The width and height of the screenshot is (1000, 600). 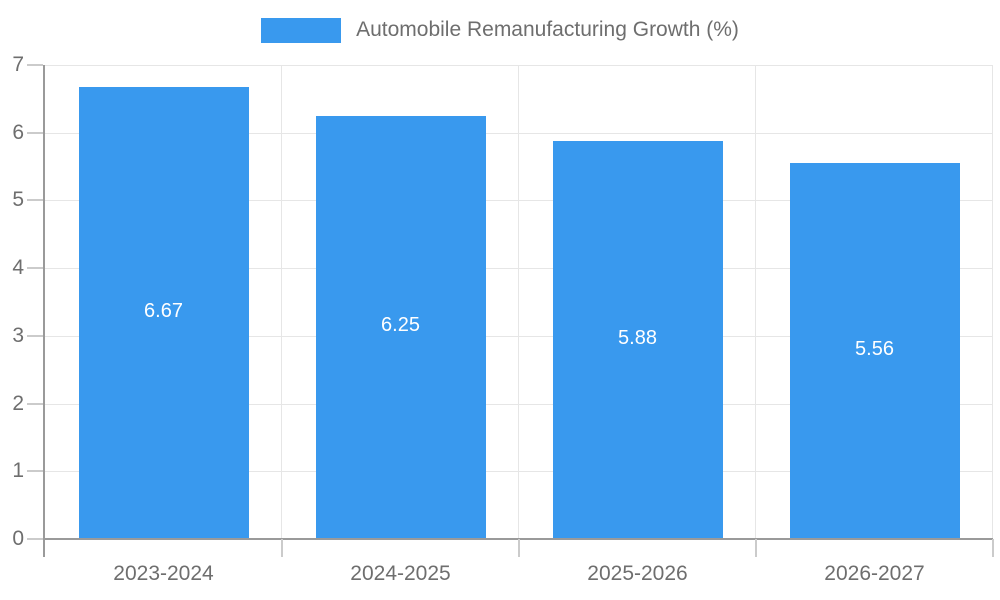 I want to click on bar-2023-2024: 6.67, so click(x=163, y=313).